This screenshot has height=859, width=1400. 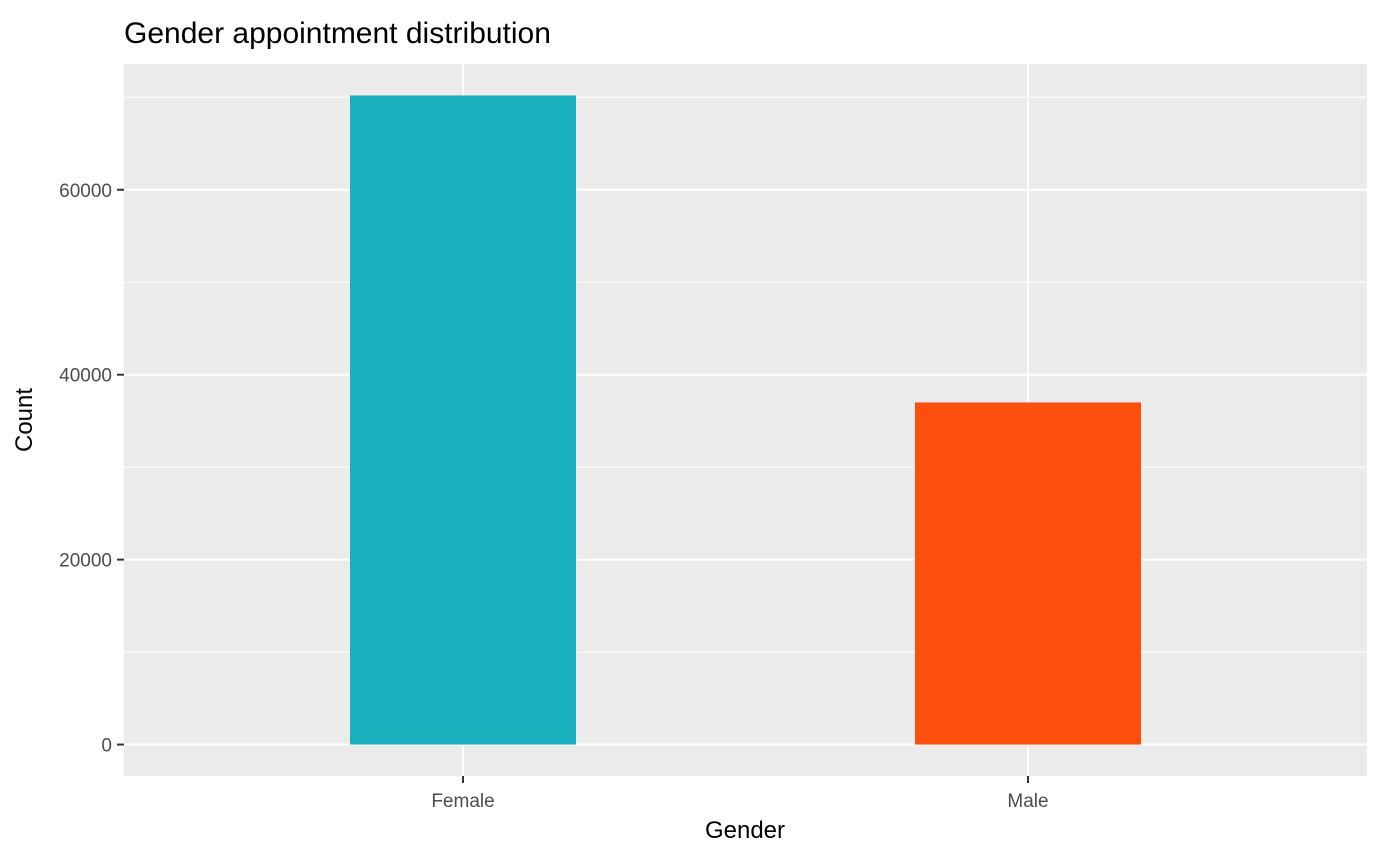 What do you see at coordinates (740, 794) in the screenshot?
I see `x-axis: Female Male` at bounding box center [740, 794].